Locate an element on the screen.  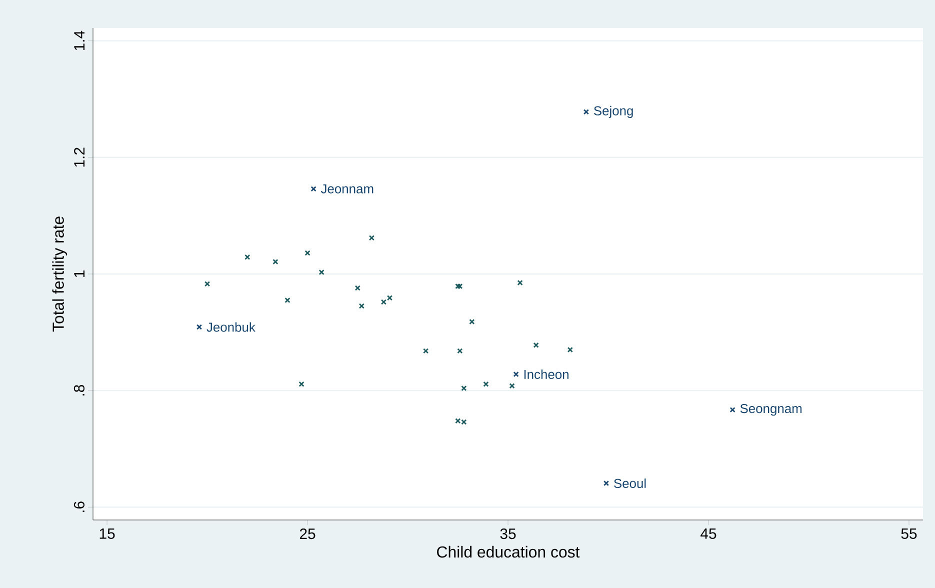
y-tick-label: .6 is located at coordinates (79, 507).